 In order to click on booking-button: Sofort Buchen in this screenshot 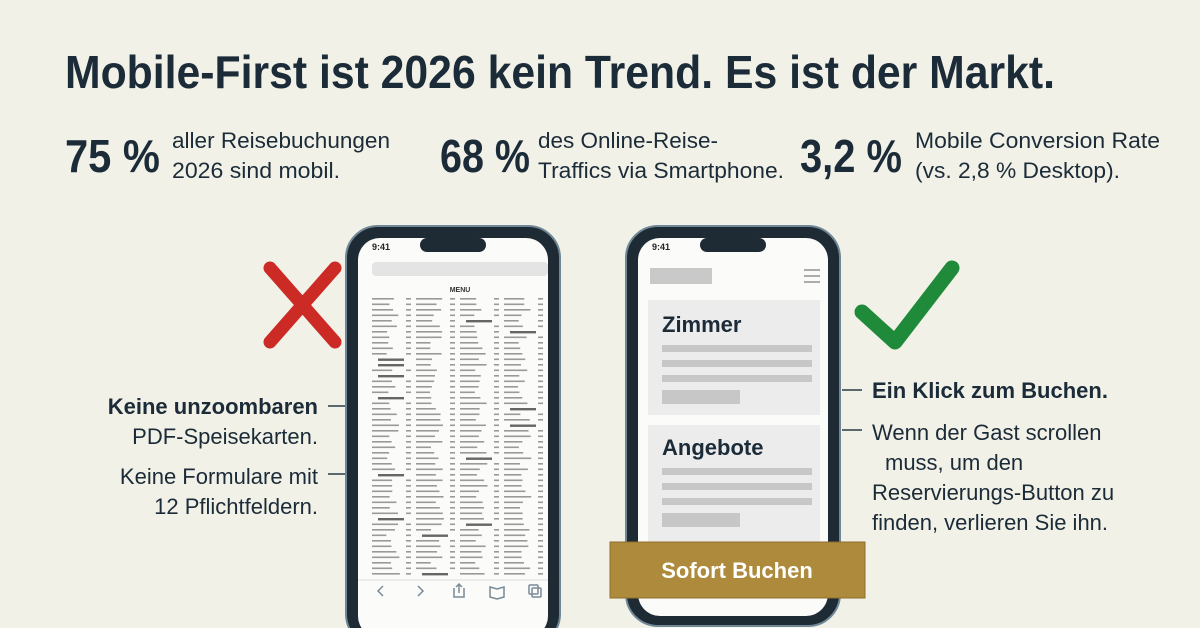, I will do `click(737, 570)`.